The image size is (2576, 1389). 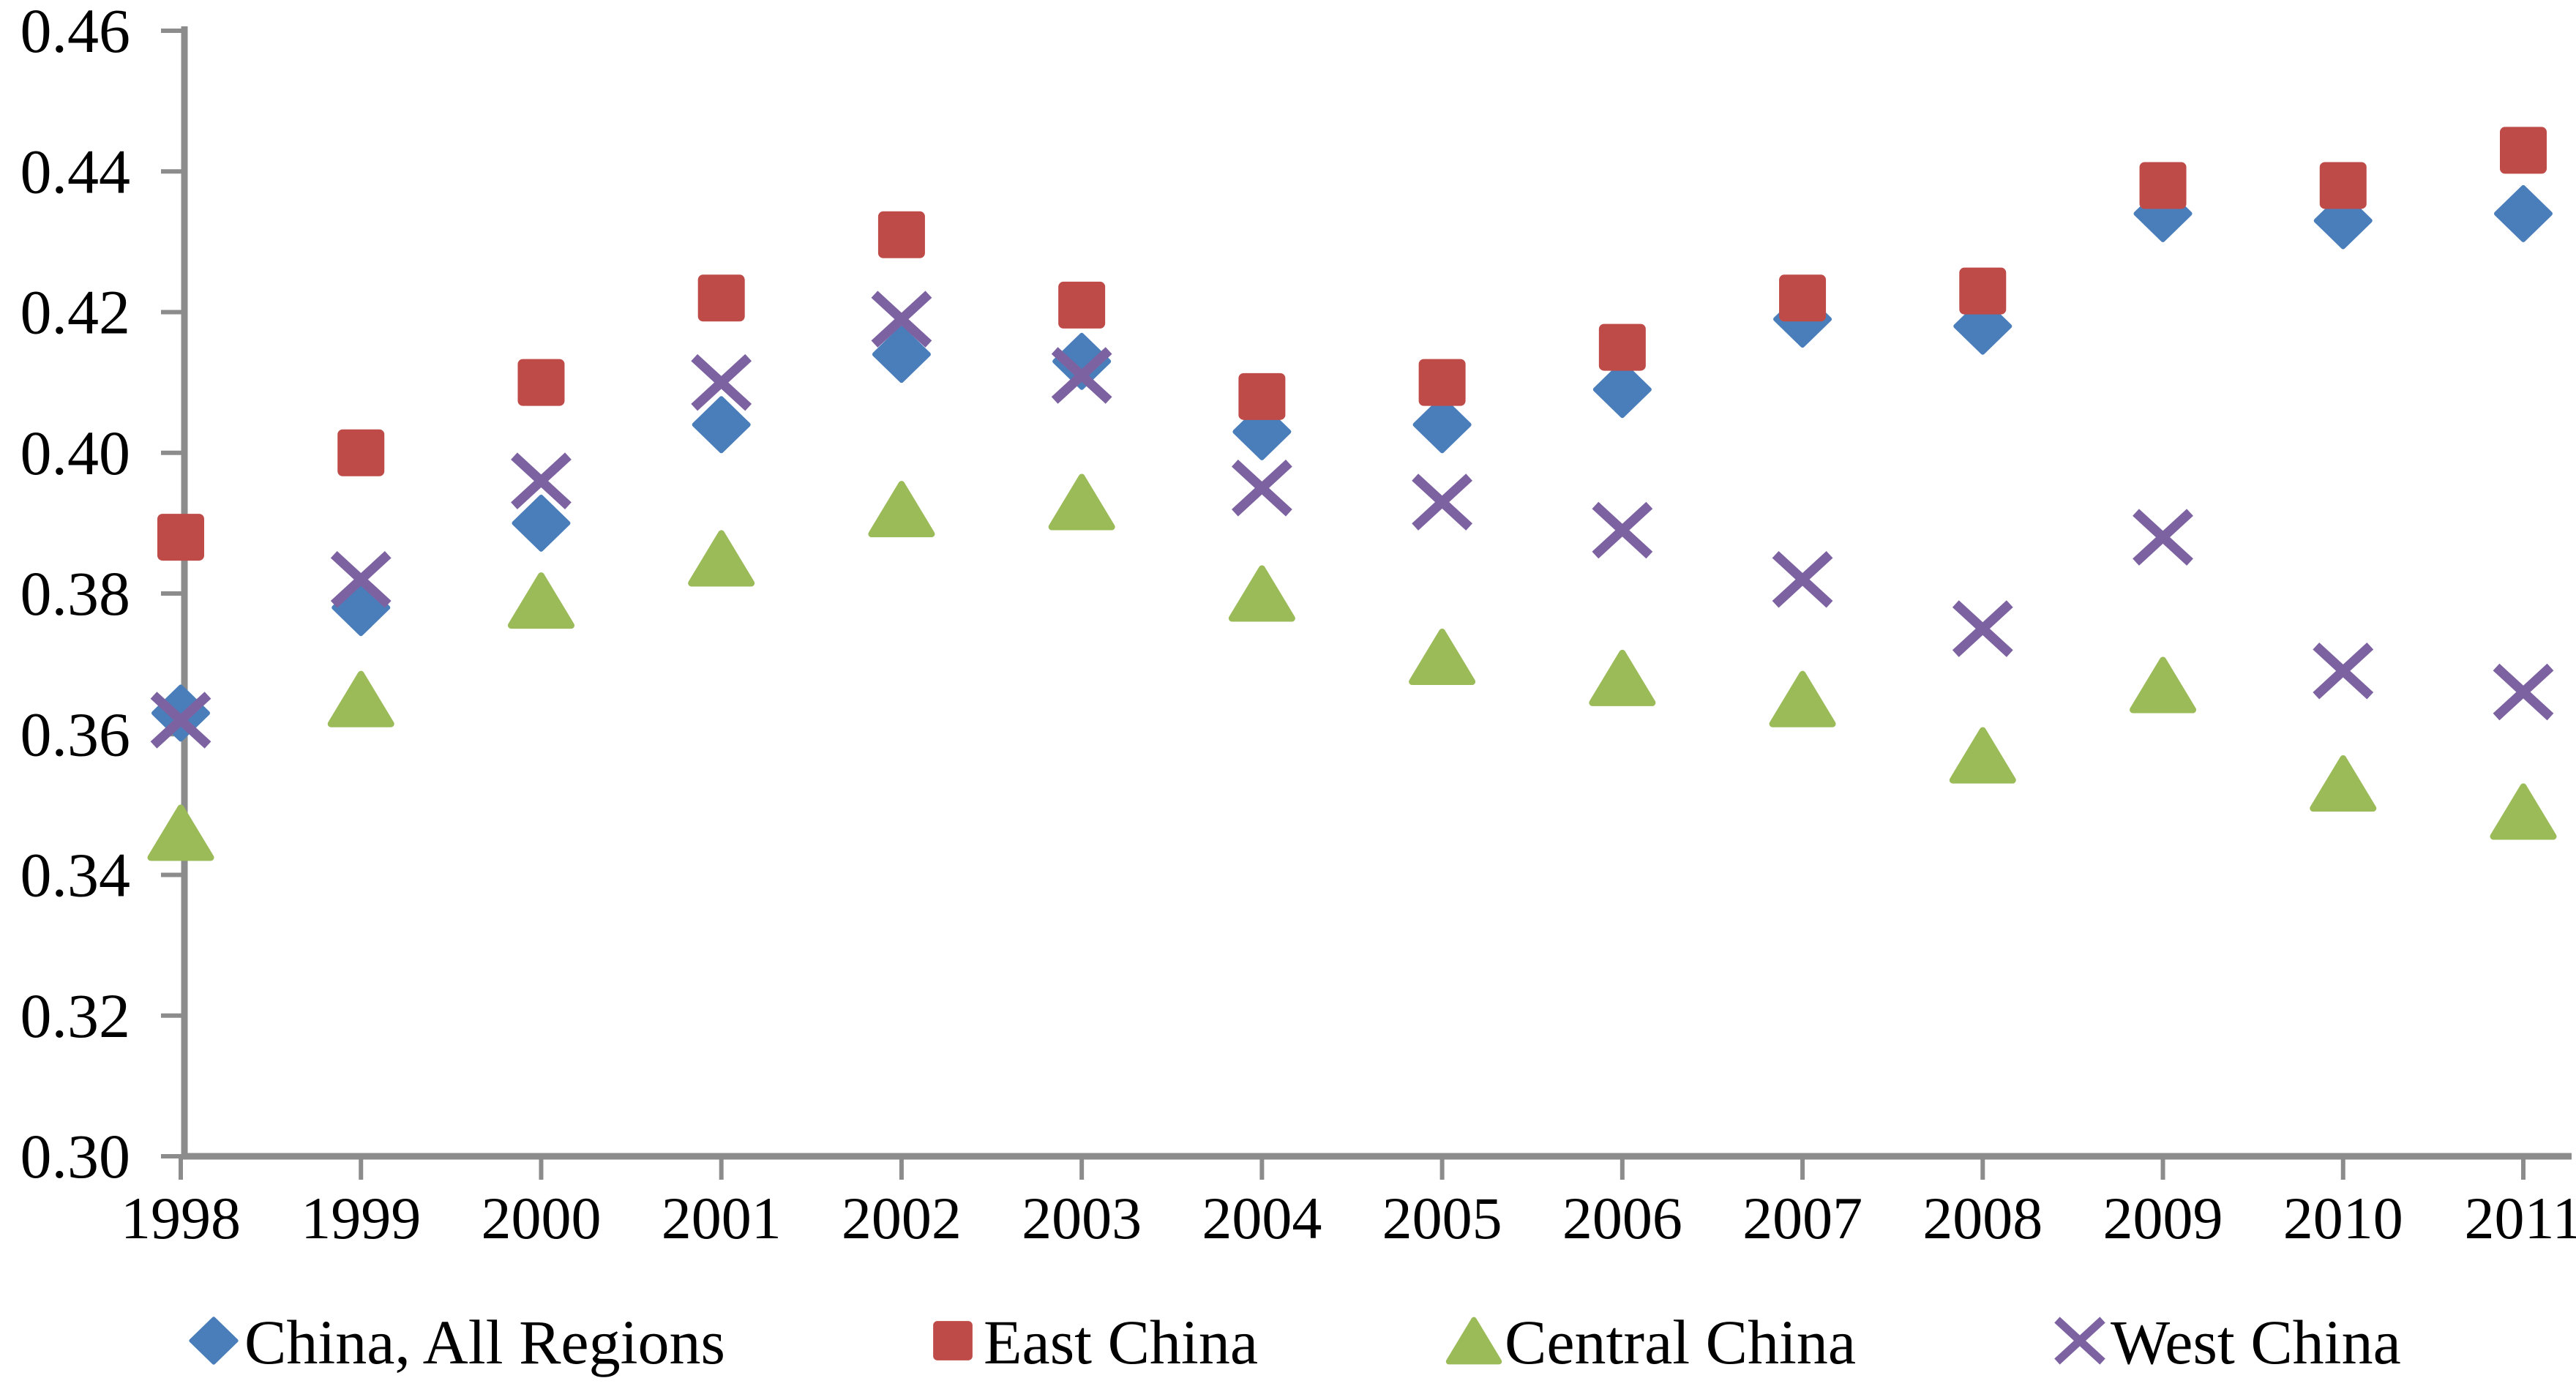 What do you see at coordinates (75, 593) in the screenshot?
I see `y-tick-label: 0.38` at bounding box center [75, 593].